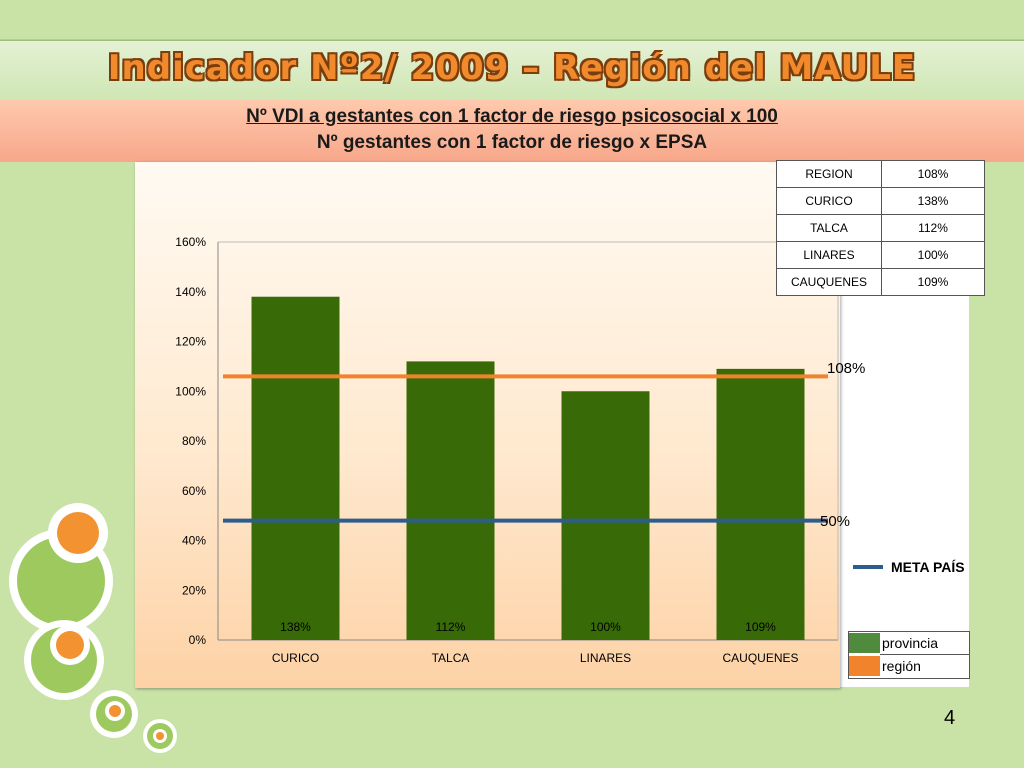  I want to click on x-category-label: CAUQUENES, so click(760, 658).